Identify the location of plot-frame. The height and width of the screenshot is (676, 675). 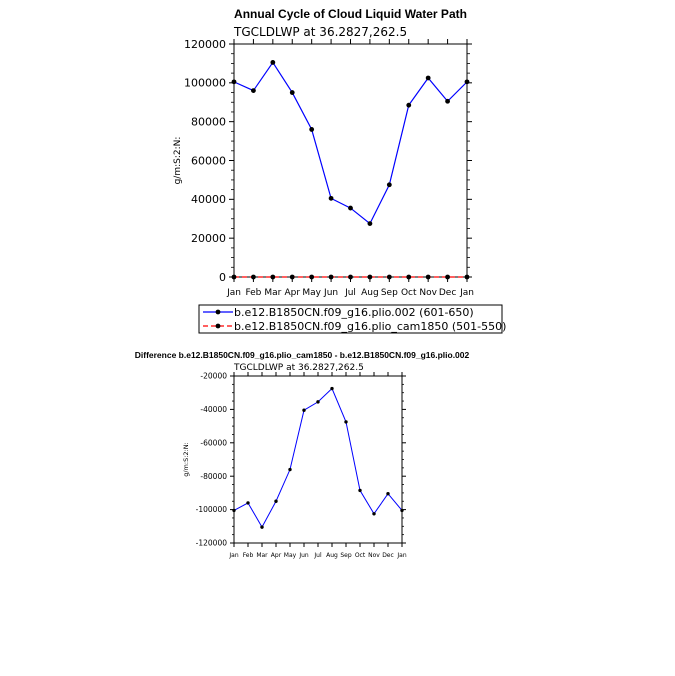
(350, 160).